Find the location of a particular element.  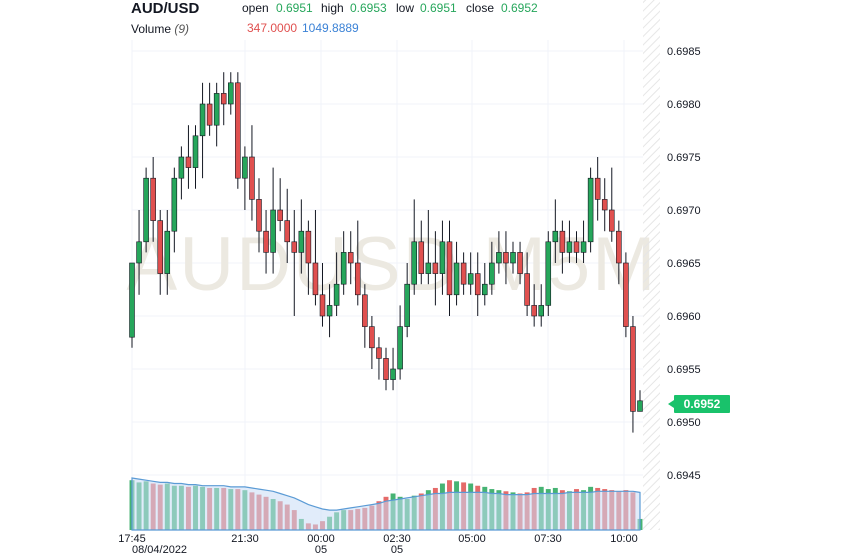

y-tick-label: 0.6985 is located at coordinates (684, 52).